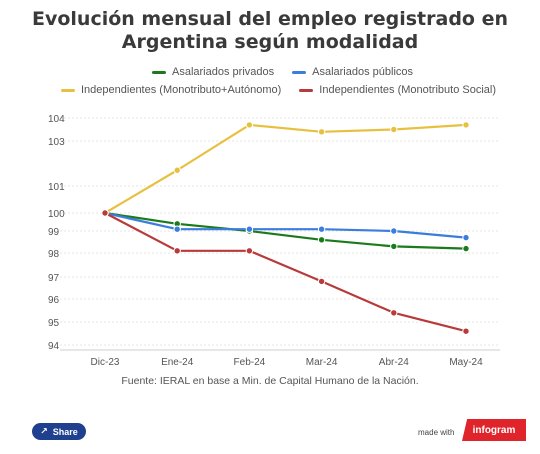 Image resolution: width=540 pixels, height=454 pixels. I want to click on share-icon: ↗, so click(44, 431).